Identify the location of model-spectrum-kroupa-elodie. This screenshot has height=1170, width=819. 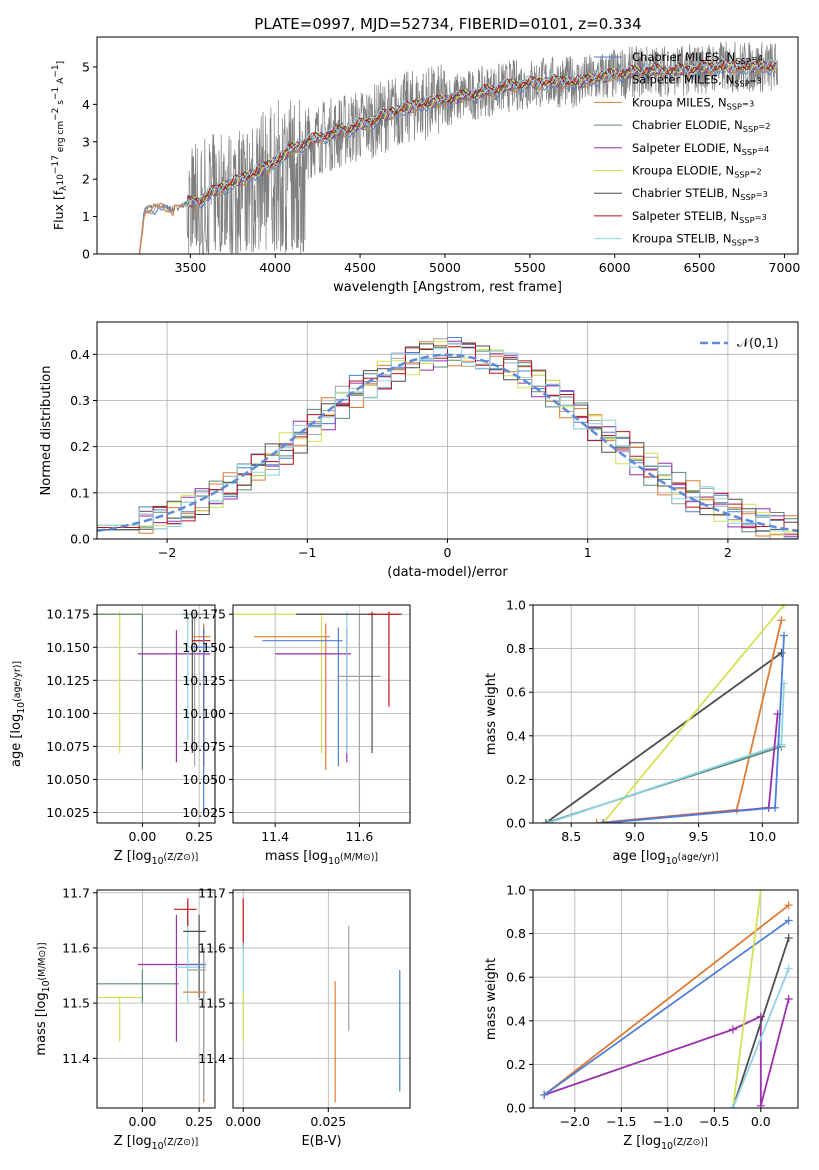
(480, 133).